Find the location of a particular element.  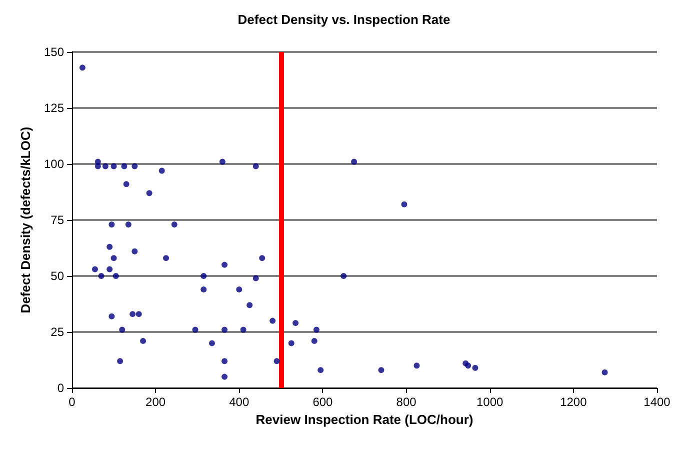

y-tick-label: 100 is located at coordinates (54, 164).